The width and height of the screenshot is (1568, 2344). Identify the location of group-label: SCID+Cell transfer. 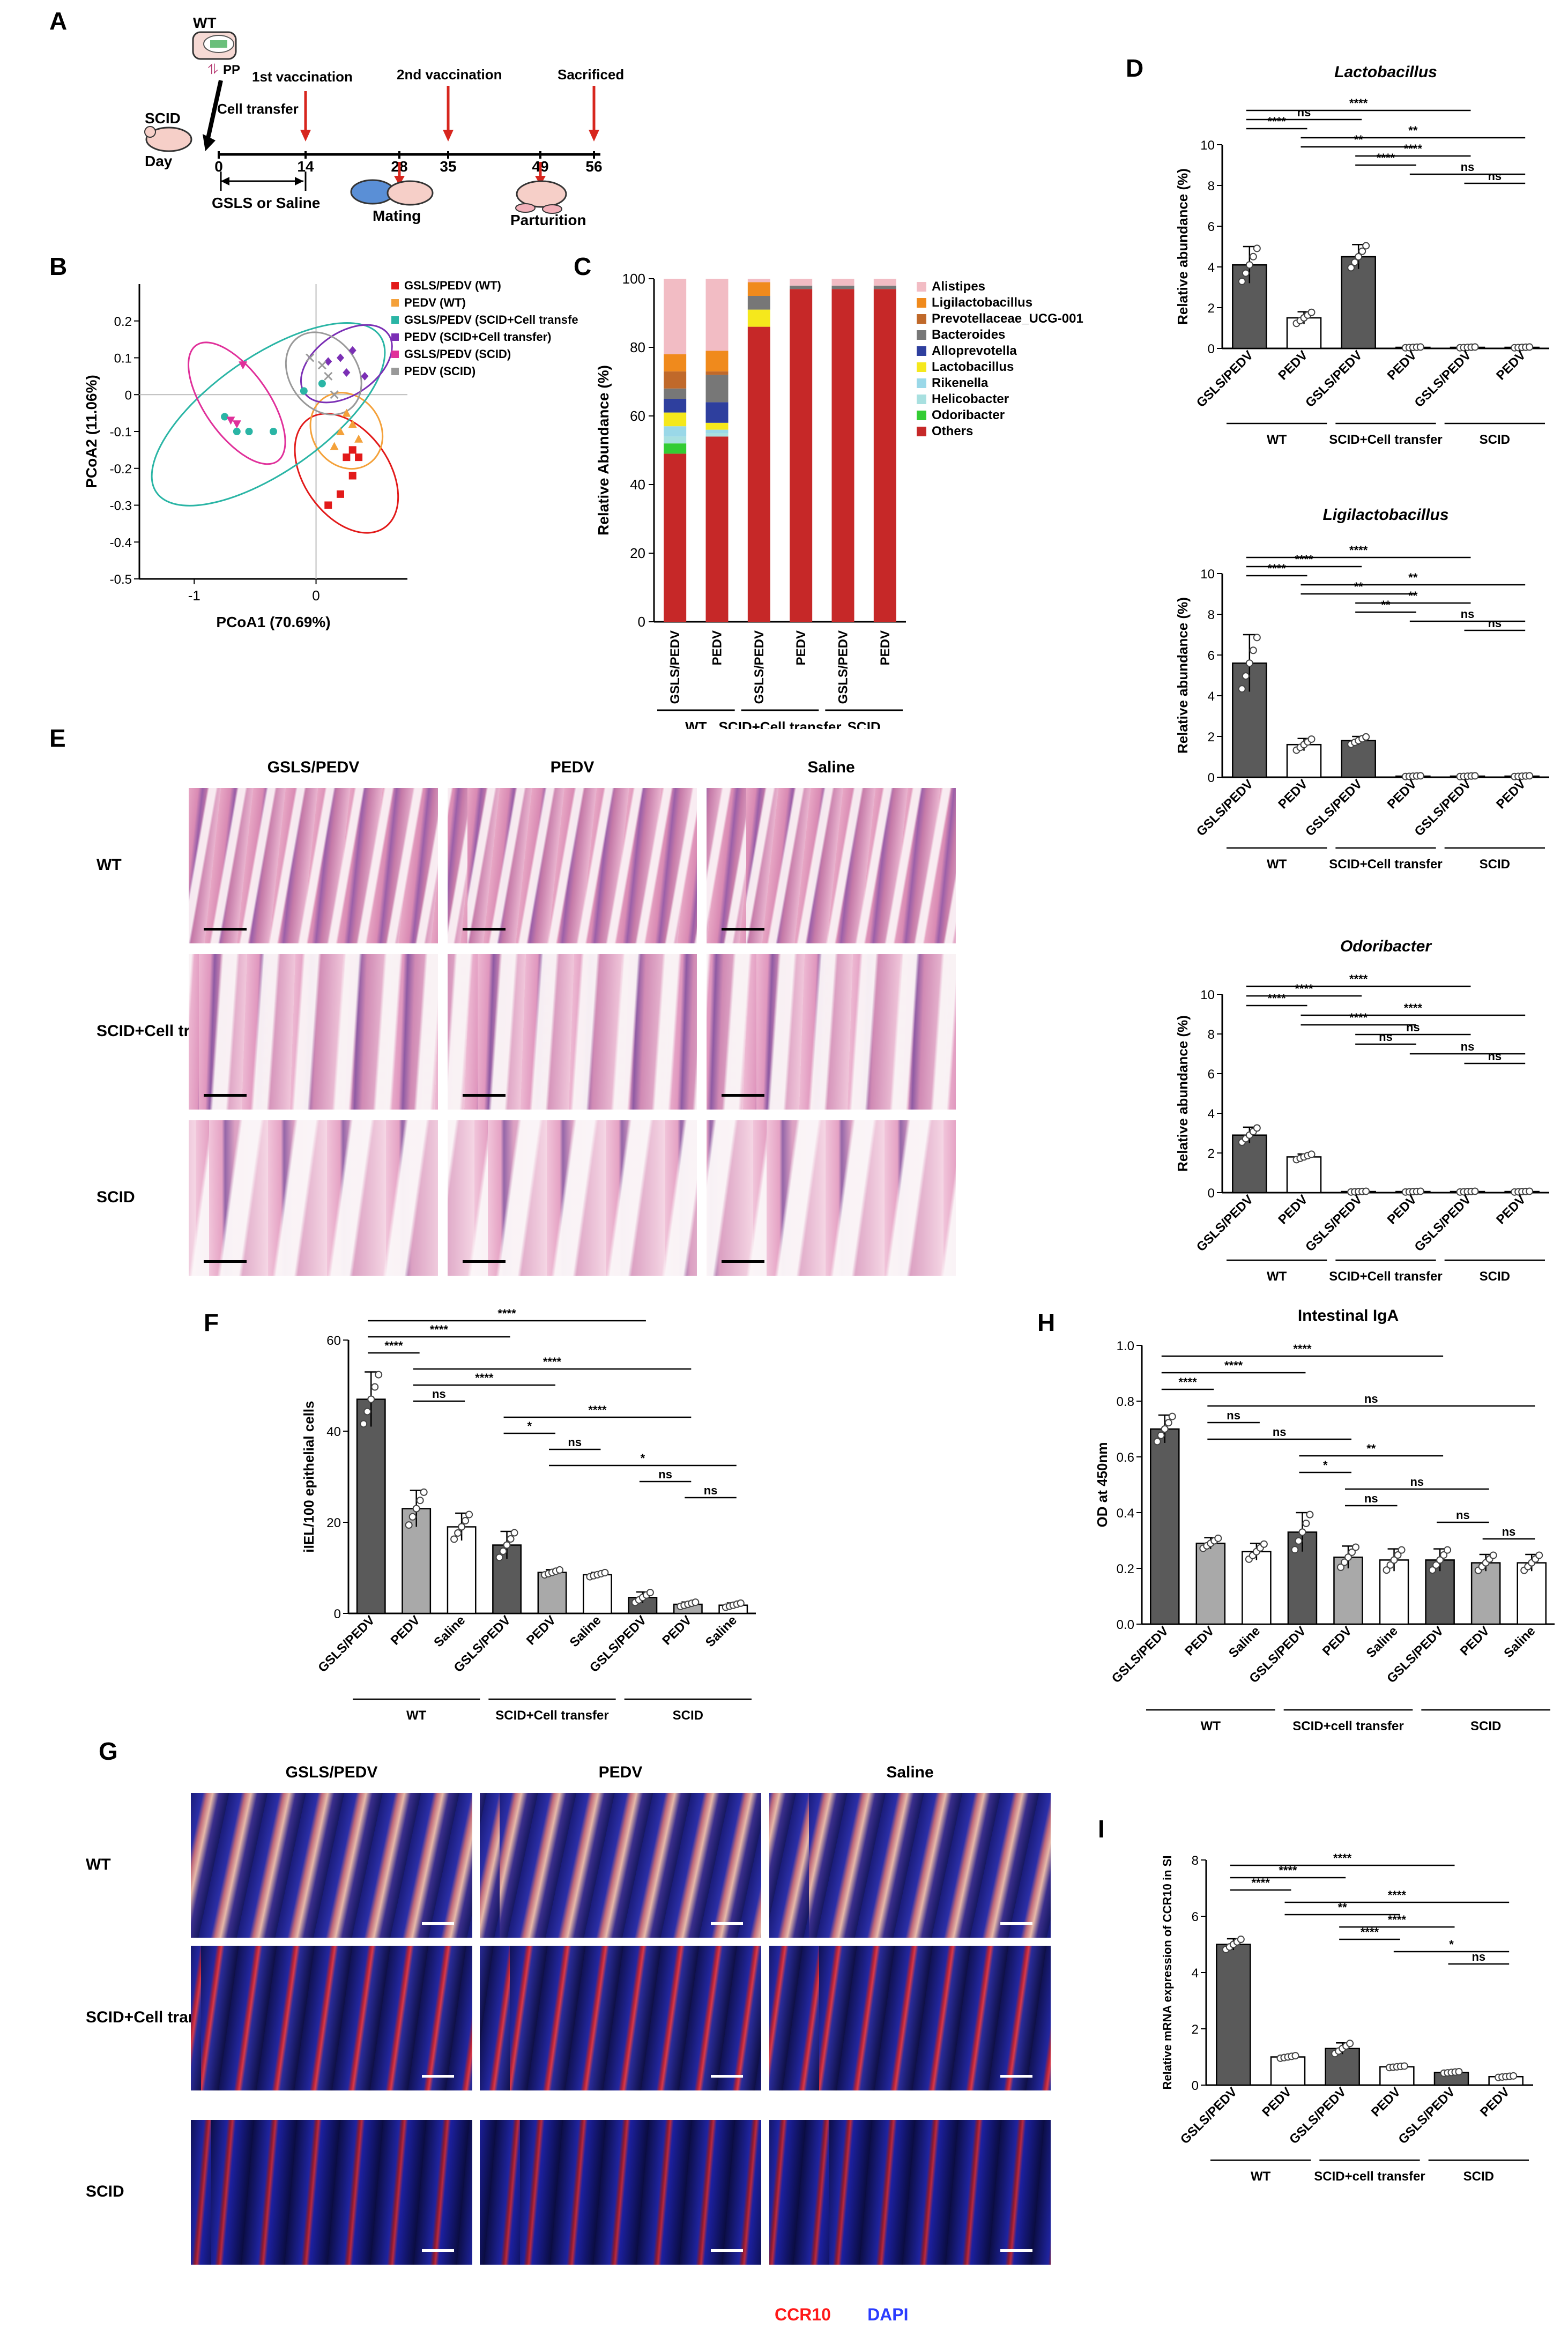
(1385, 864).